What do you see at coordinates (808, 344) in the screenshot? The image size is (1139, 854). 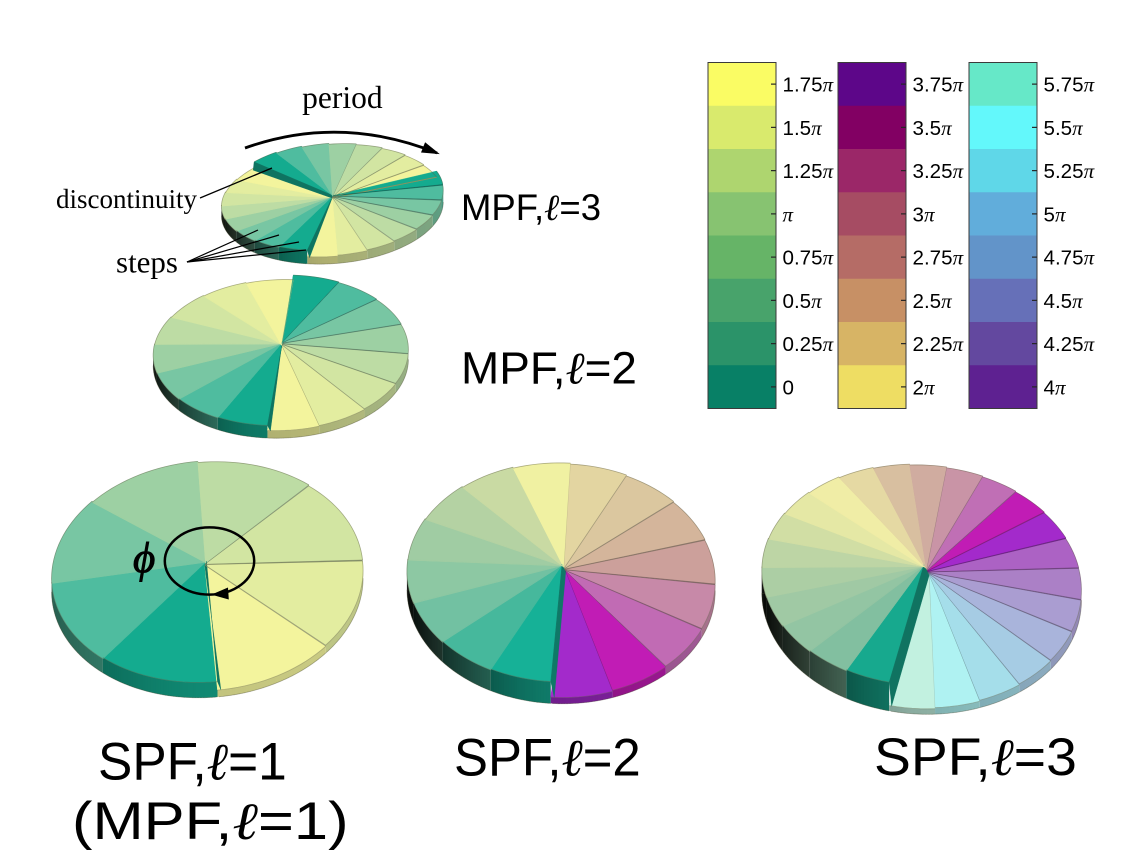 I see `svg-text: 0.25π` at bounding box center [808, 344].